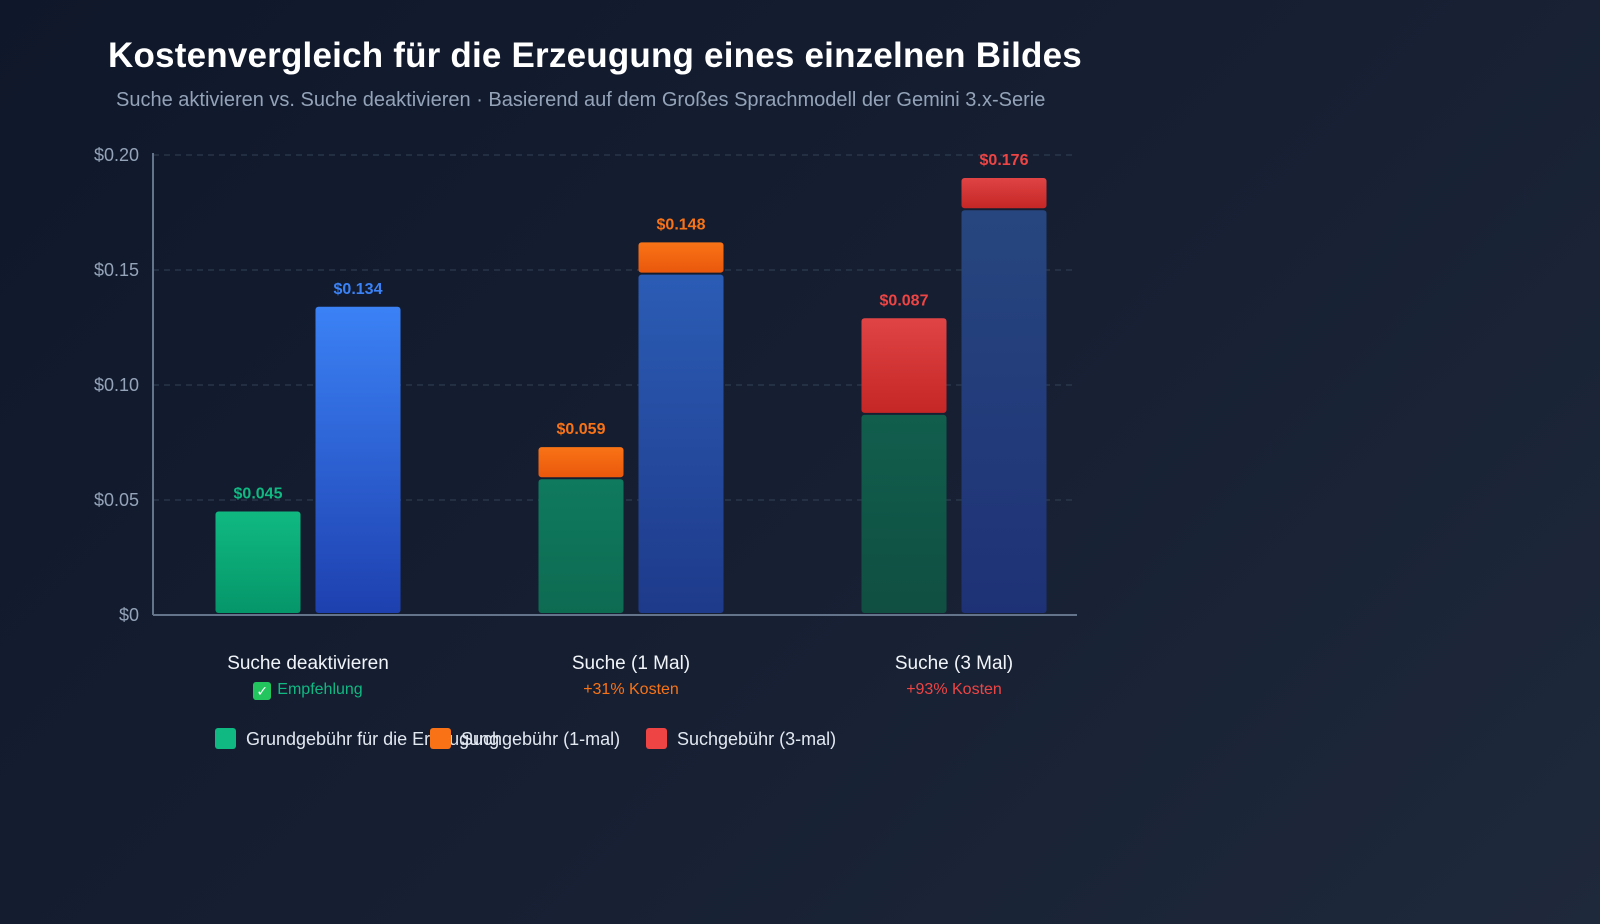 The width and height of the screenshot is (1600, 924). What do you see at coordinates (258, 494) in the screenshot?
I see `bar-value-label: $0.045` at bounding box center [258, 494].